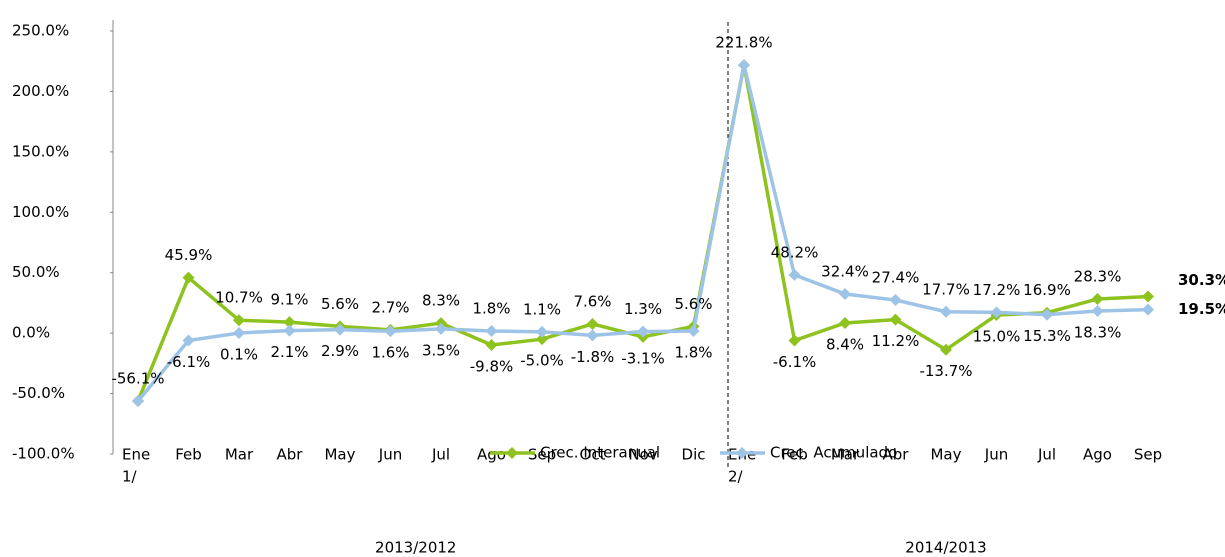  What do you see at coordinates (997, 337) in the screenshot?
I see `data-label: 15.0%` at bounding box center [997, 337].